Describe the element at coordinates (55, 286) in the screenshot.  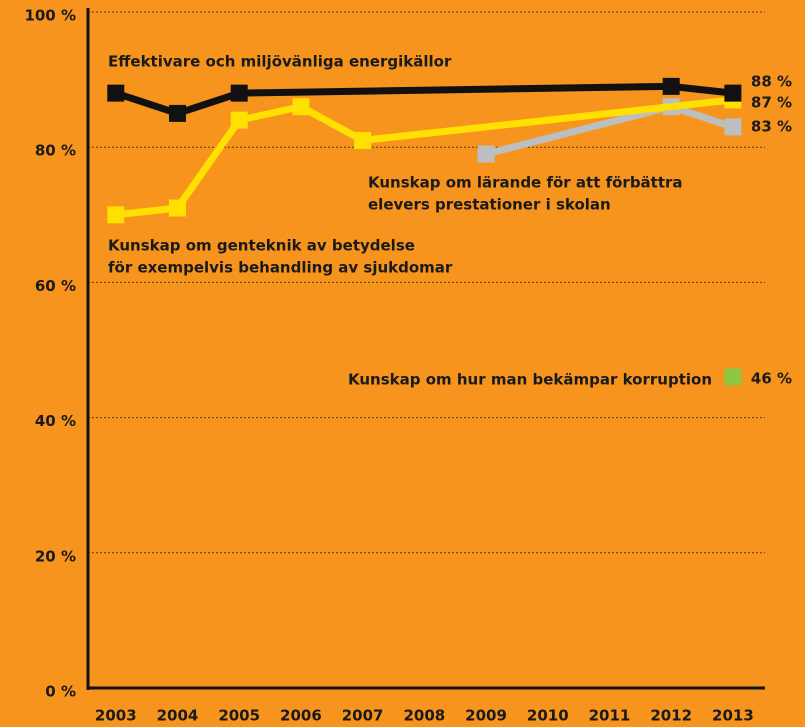
I see `y-tick-label: 60 %` at that location.